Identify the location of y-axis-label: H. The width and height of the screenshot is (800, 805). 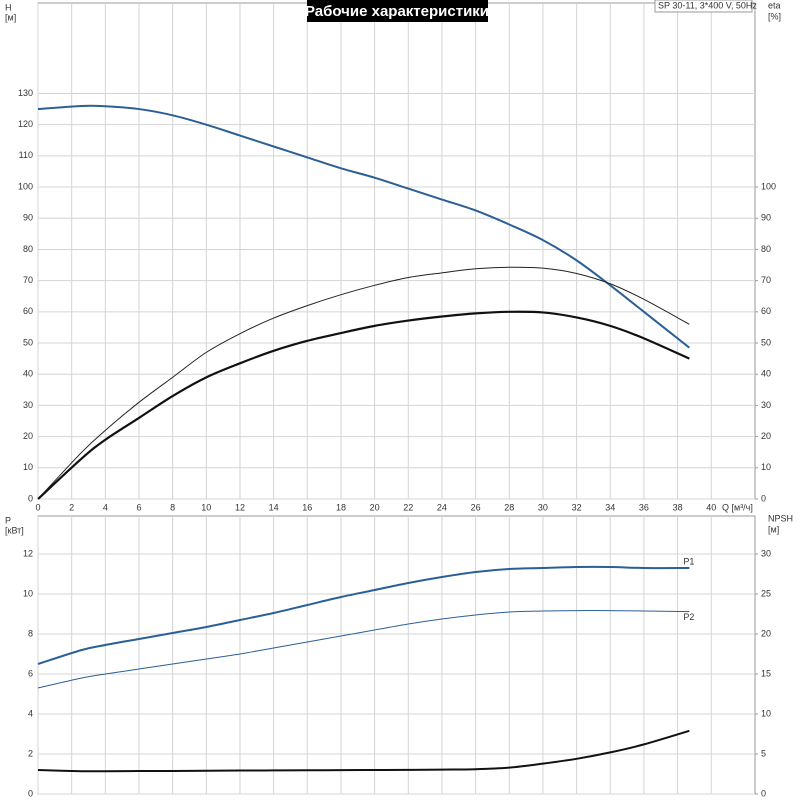
(8, 7).